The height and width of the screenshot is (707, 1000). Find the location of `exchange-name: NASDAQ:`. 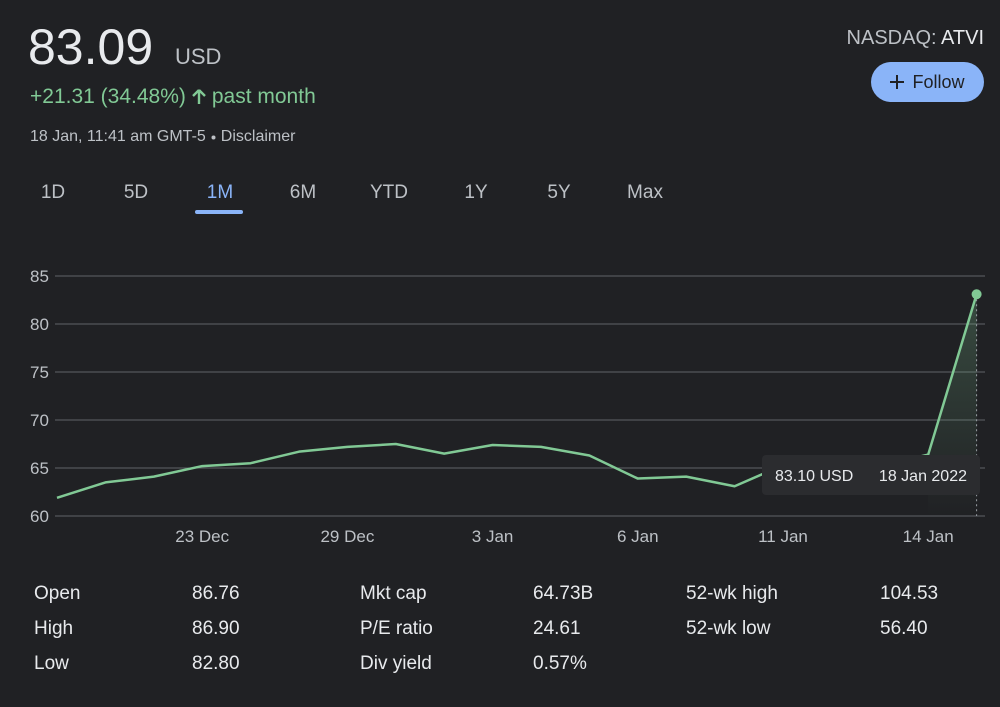

exchange-name: NASDAQ: is located at coordinates (891, 38).